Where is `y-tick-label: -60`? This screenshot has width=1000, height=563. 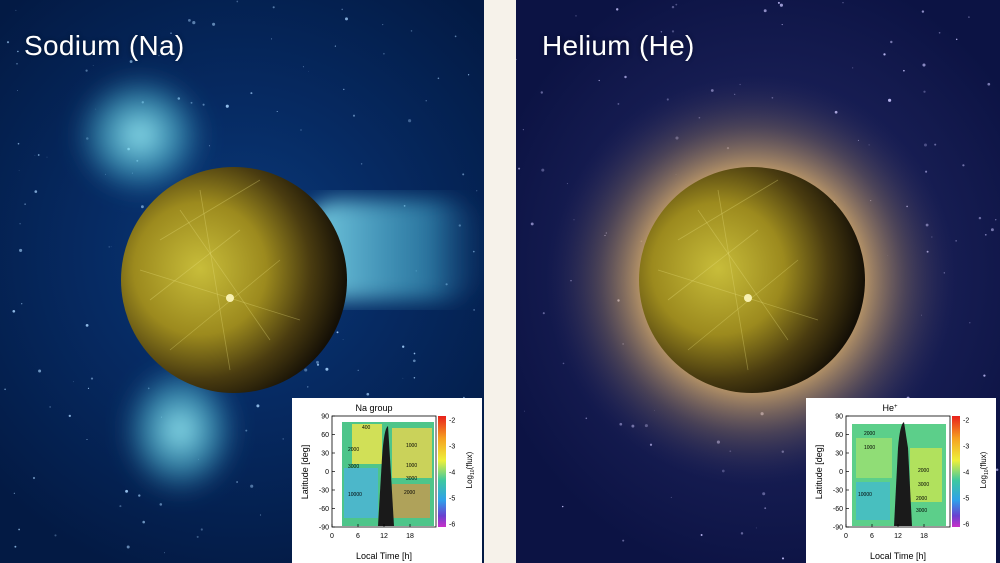 y-tick-label: -60 is located at coordinates (838, 509).